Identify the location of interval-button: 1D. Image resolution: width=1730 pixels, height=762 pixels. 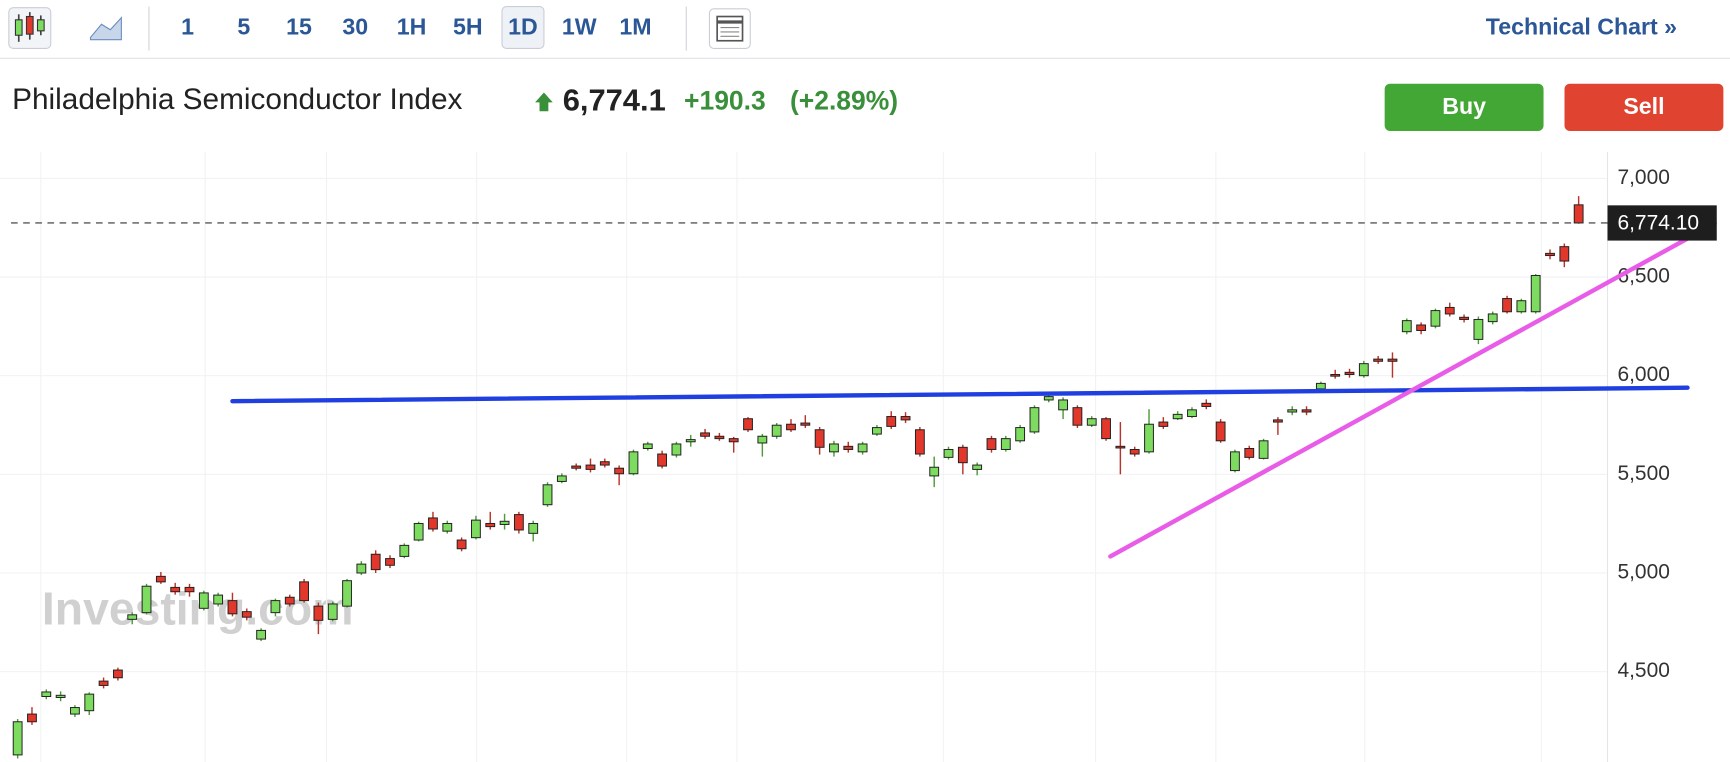
(523, 27).